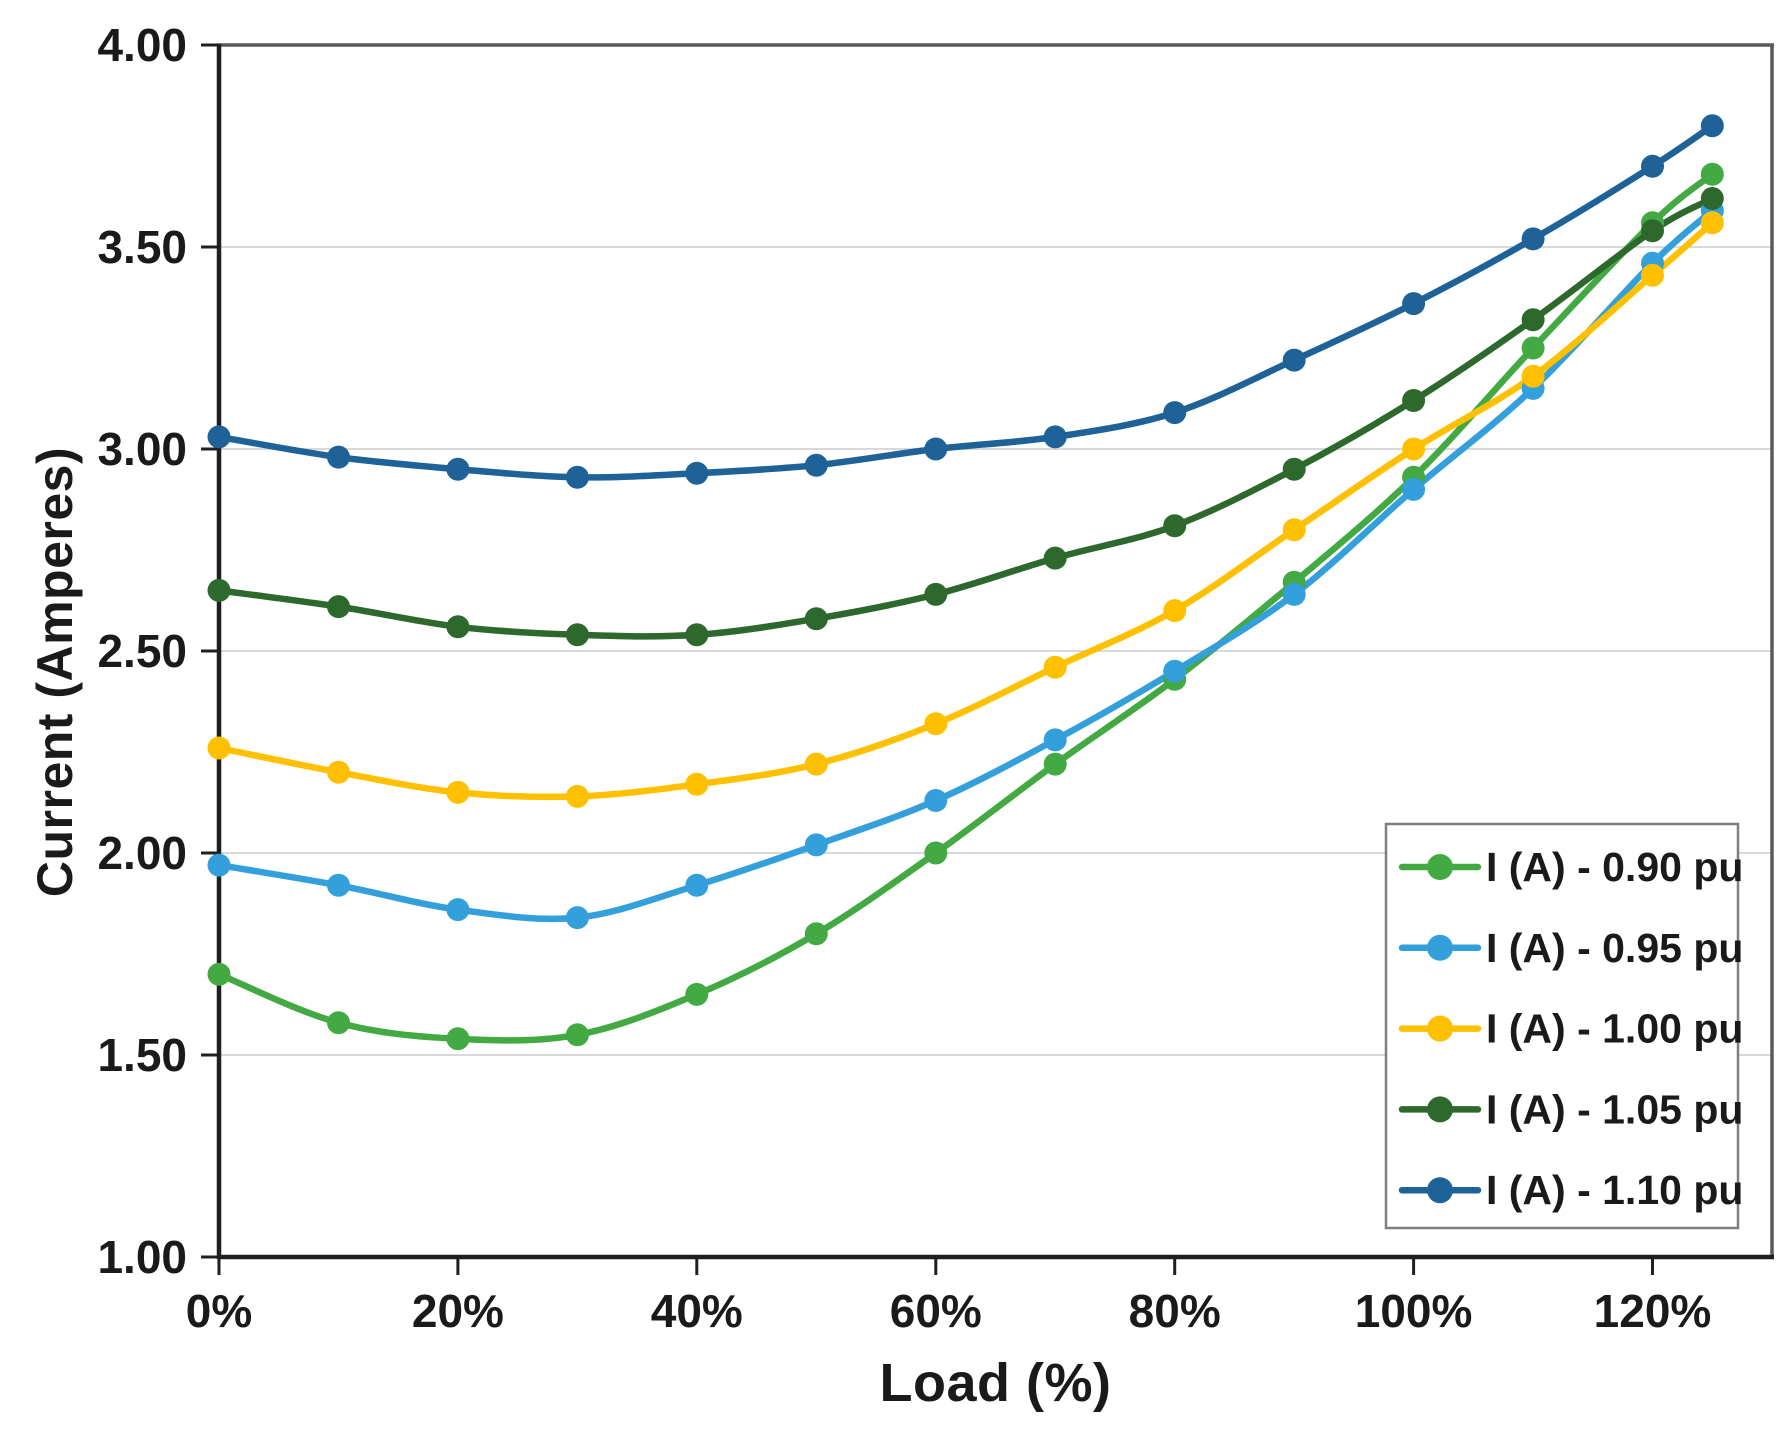  I want to click on x-tick-label: 120%, so click(1653, 1311).